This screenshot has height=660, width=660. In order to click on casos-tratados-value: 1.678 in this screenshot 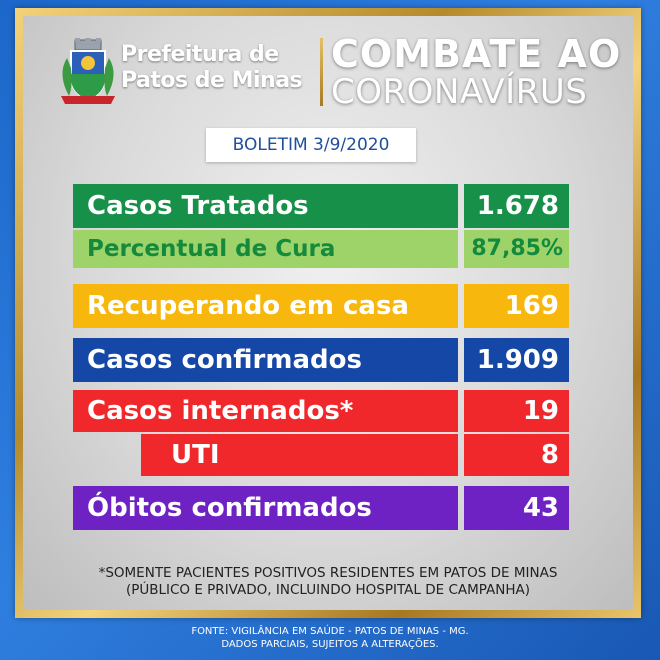, I will do `click(516, 206)`.